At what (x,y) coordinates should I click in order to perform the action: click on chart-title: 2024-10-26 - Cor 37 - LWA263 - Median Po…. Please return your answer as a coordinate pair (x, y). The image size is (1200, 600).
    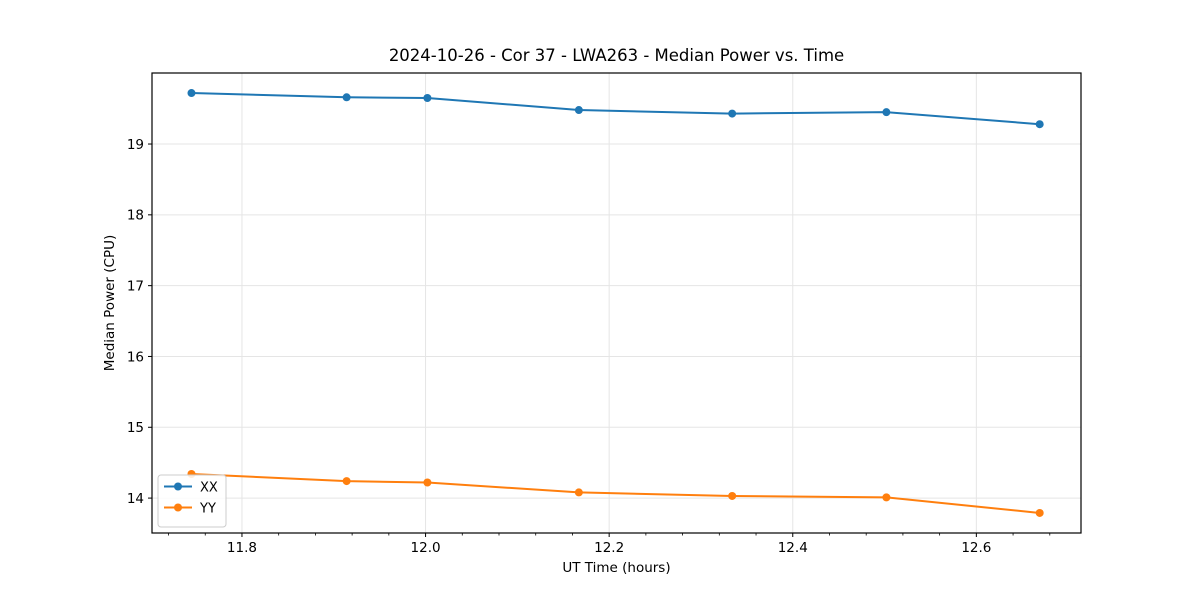
    Looking at the image, I should click on (616, 55).